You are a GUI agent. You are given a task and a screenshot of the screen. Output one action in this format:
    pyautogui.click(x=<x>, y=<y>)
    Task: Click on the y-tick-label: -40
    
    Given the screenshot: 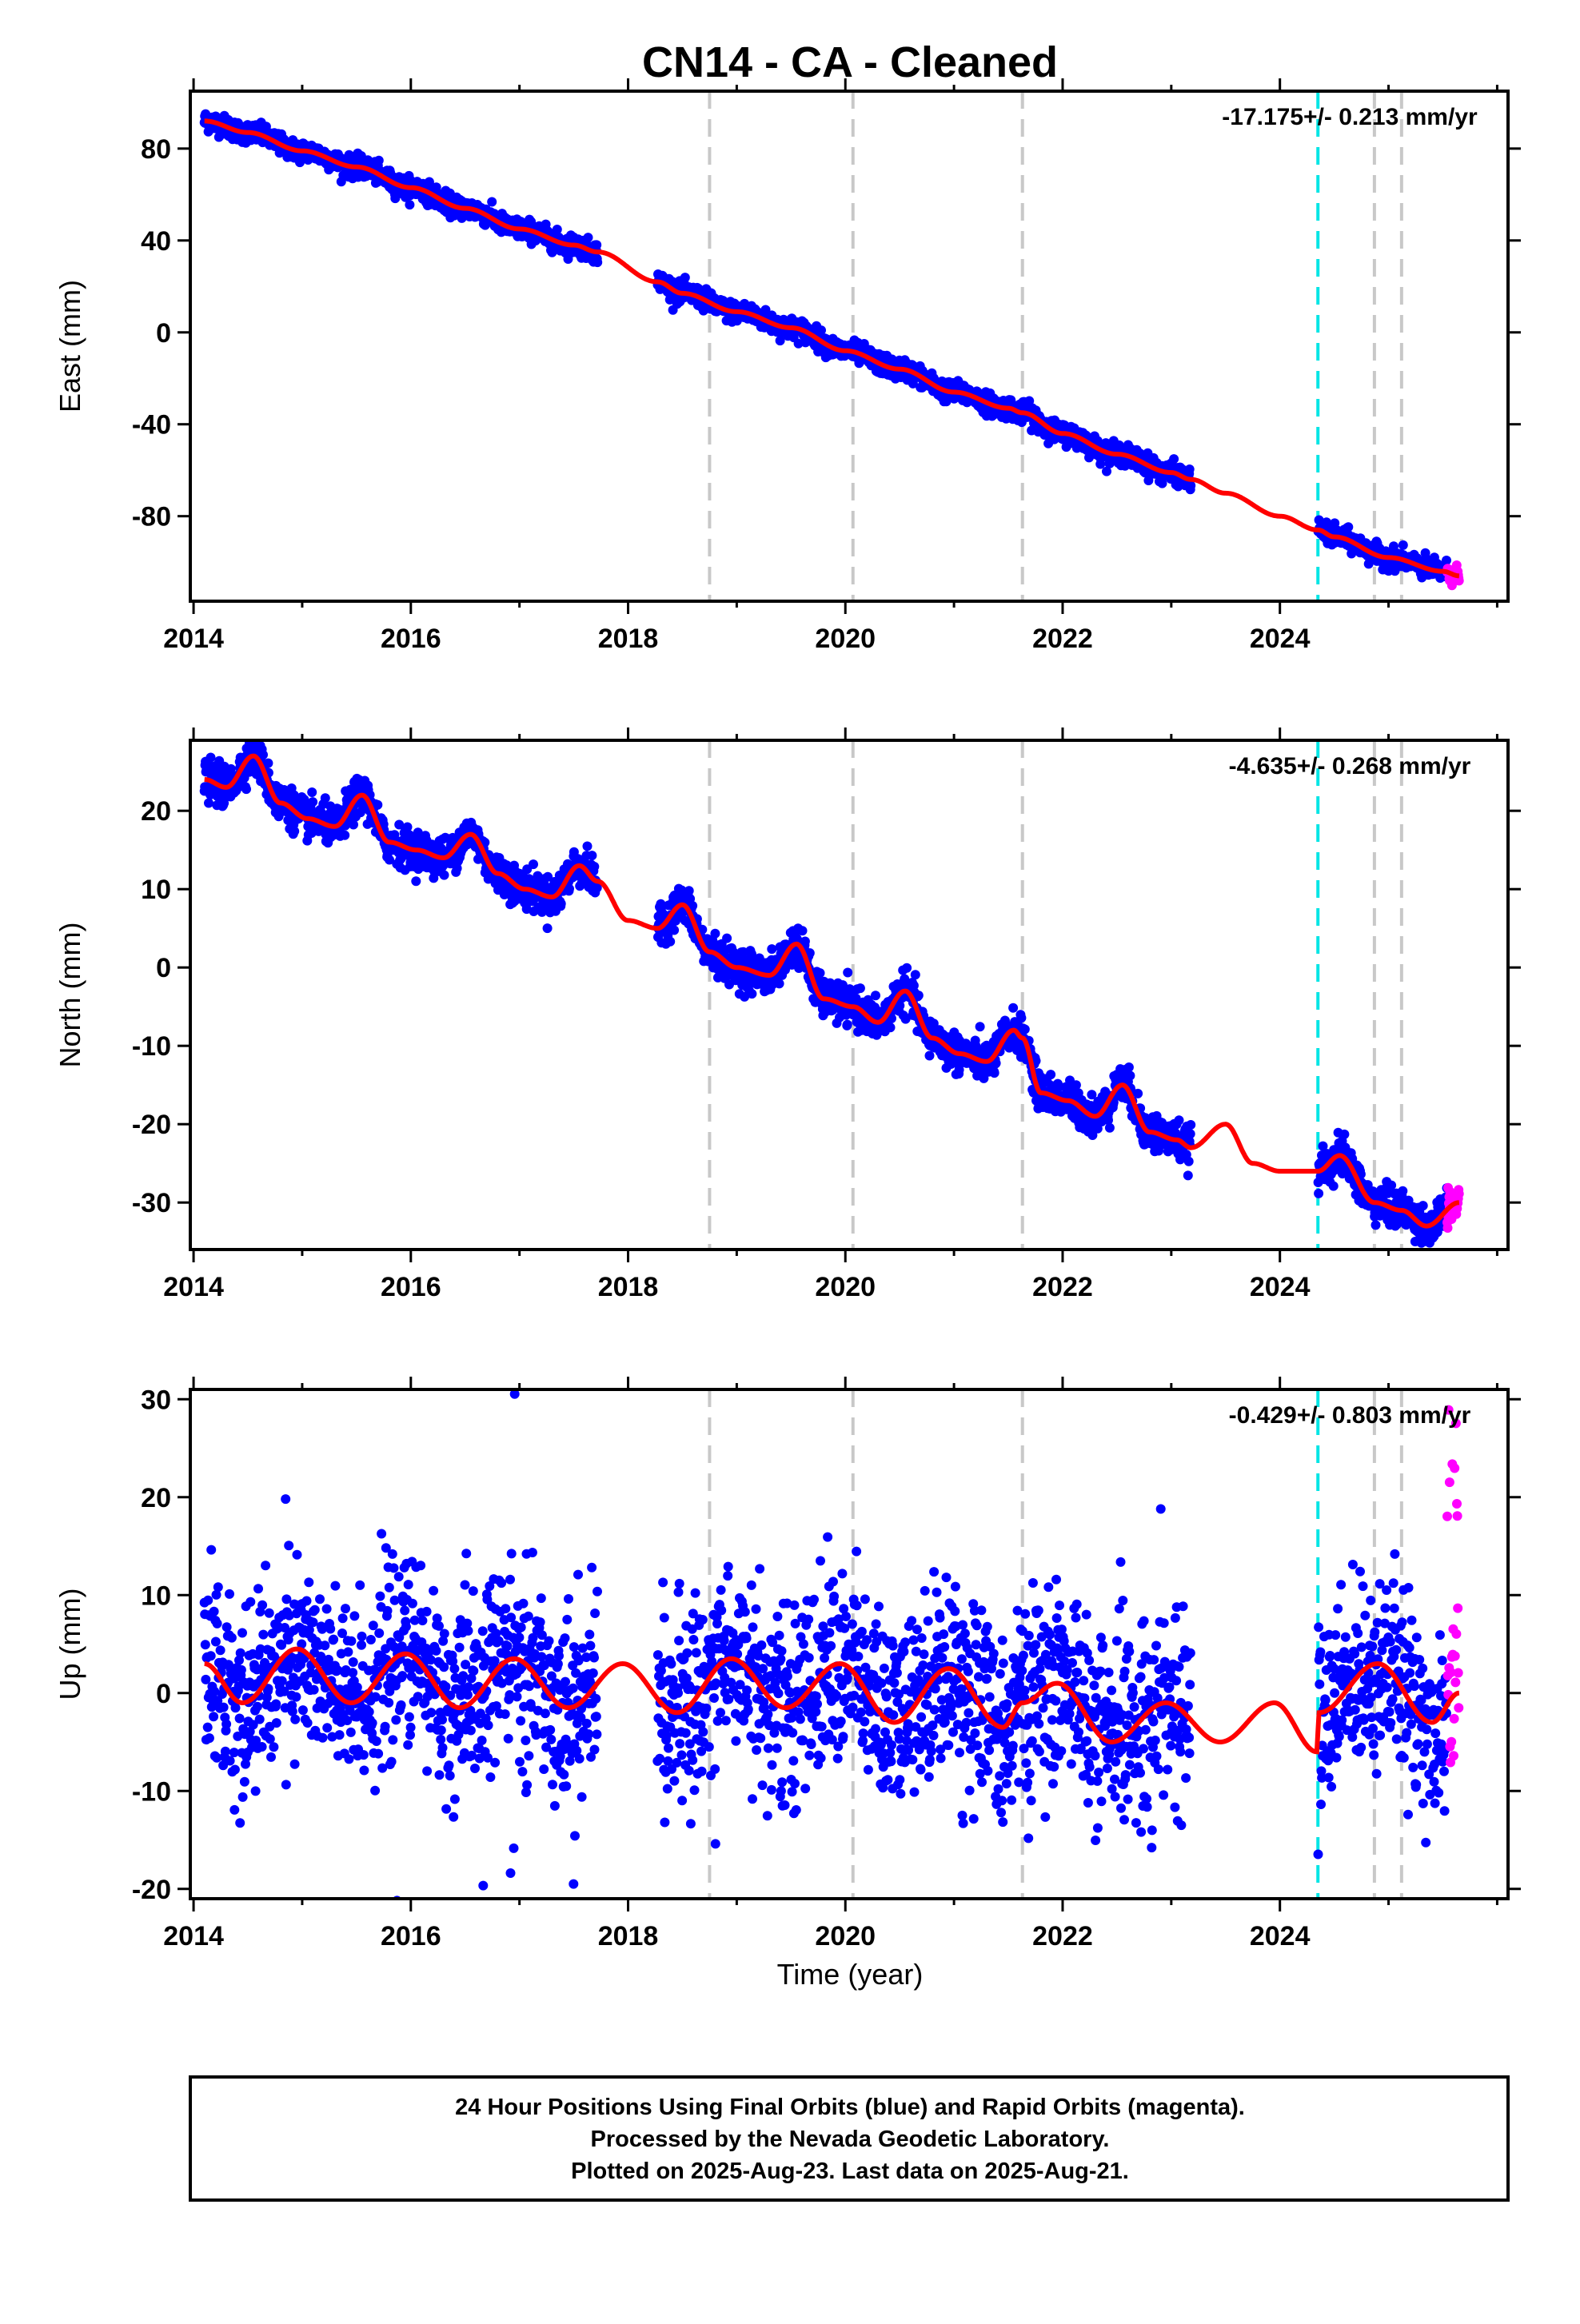 What is the action you would take?
    pyautogui.click(x=152, y=425)
    